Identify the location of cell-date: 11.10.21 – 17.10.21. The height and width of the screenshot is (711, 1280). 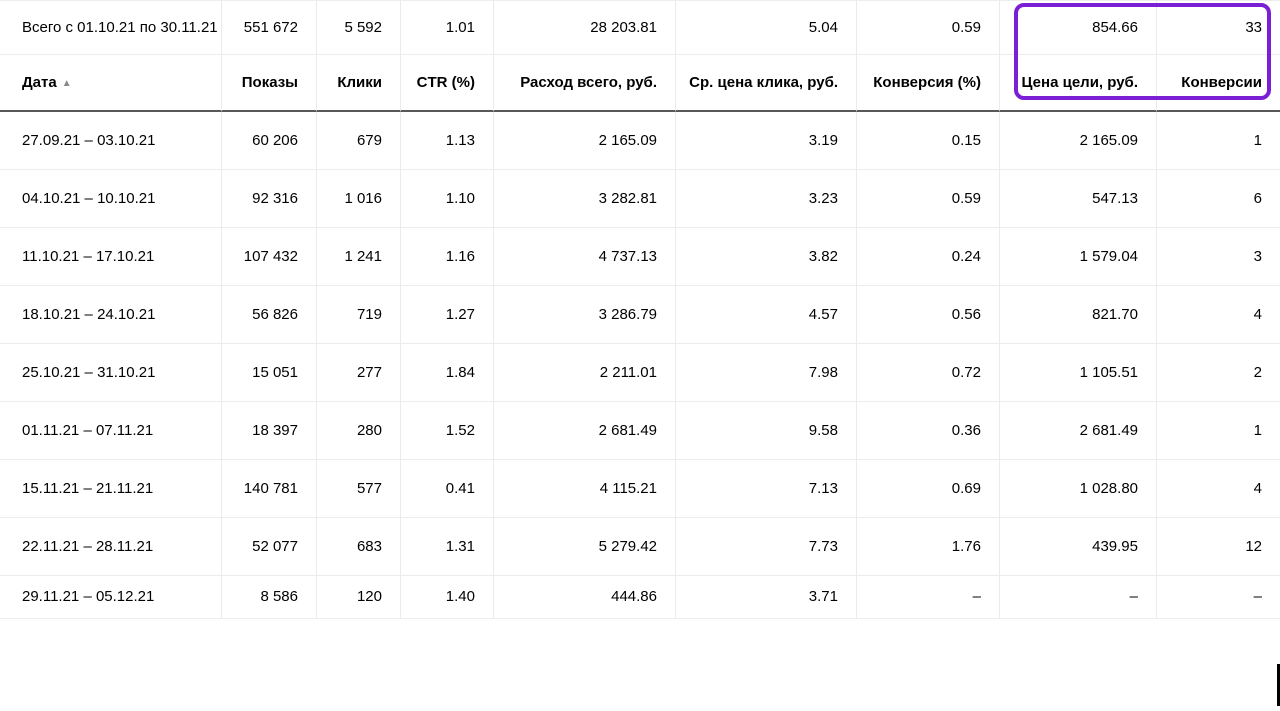
(111, 257).